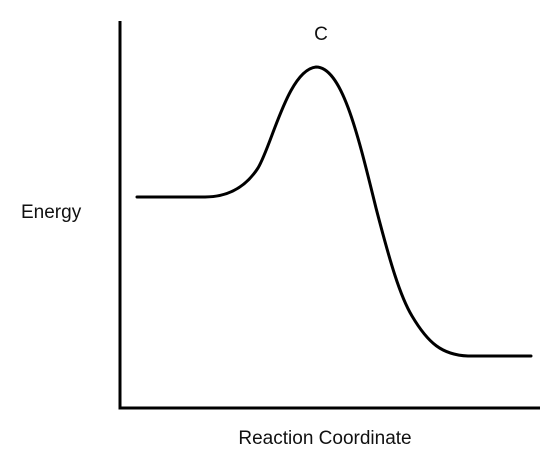 Image resolution: width=559 pixels, height=455 pixels. Describe the element at coordinates (321, 34) in the screenshot. I see `peak-label: C` at that location.